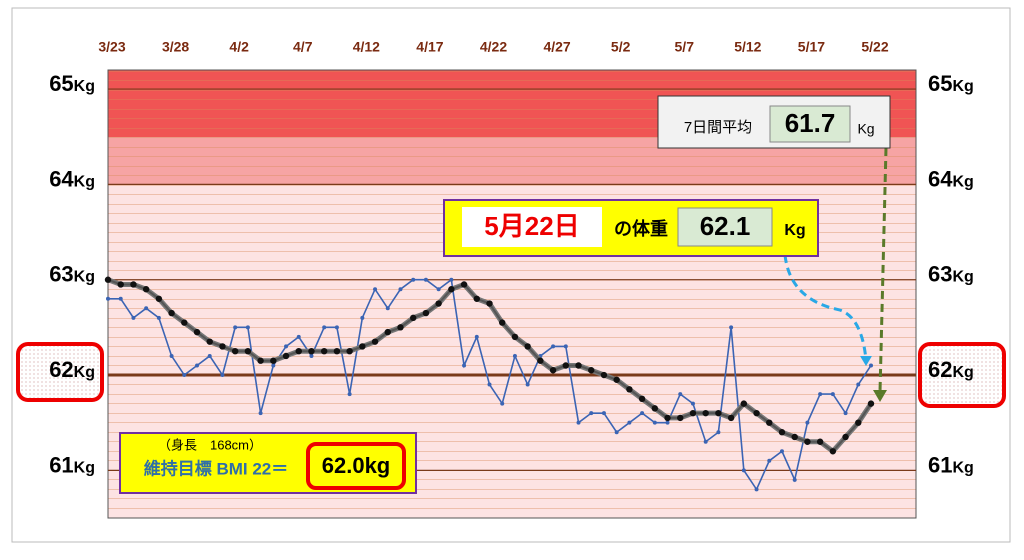 This screenshot has height=560, width=1024. I want to click on bmi-value: 62.0kg, so click(356, 465).